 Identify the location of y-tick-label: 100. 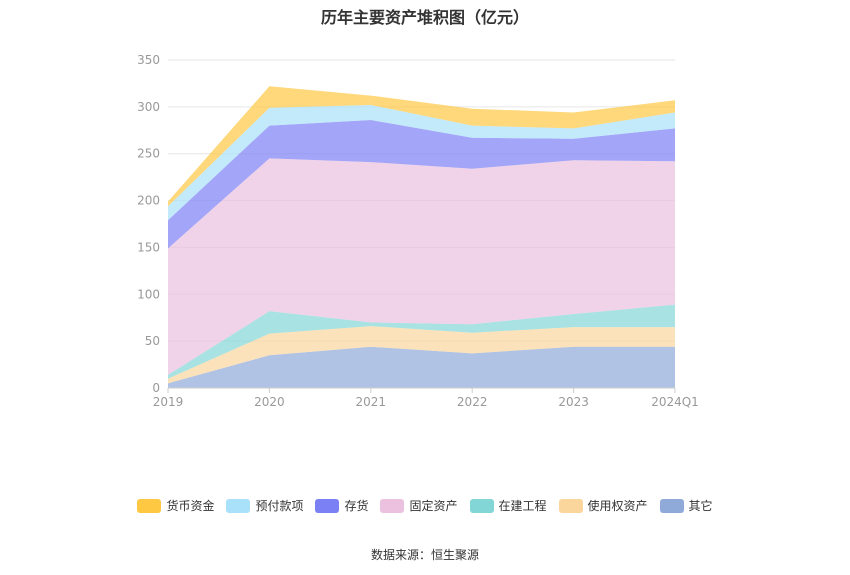
(148, 294).